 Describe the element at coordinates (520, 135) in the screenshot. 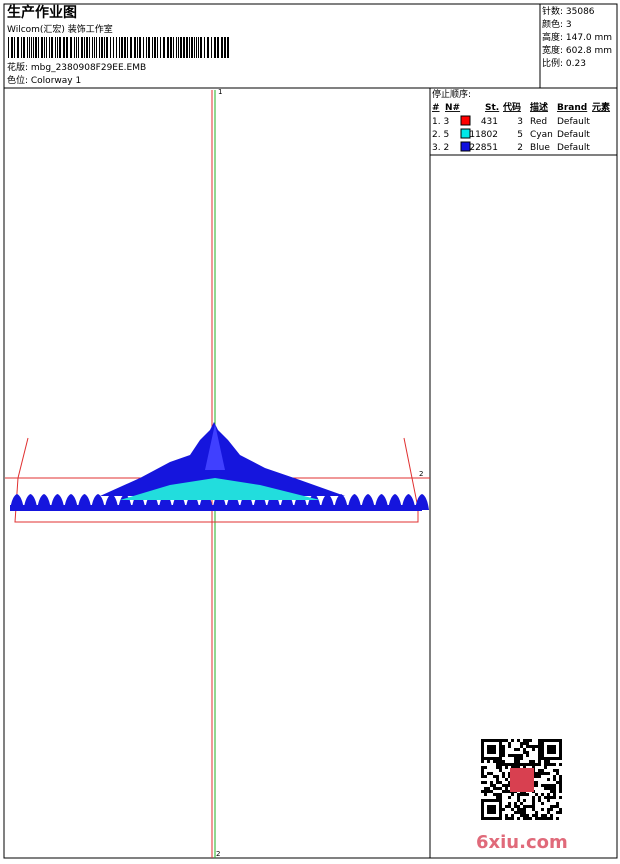

I see `code: 5` at that location.